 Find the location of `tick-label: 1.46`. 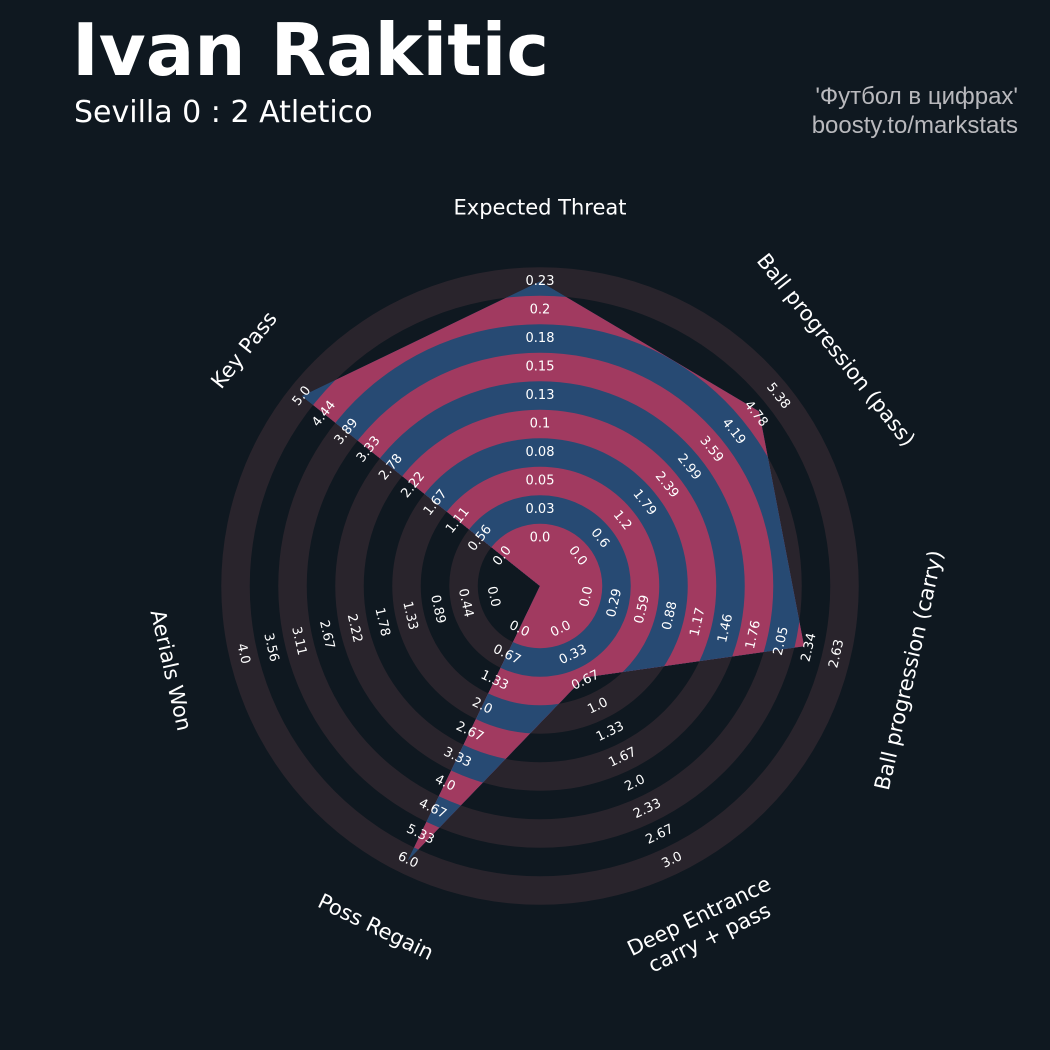

tick-label: 1.46 is located at coordinates (725, 629).